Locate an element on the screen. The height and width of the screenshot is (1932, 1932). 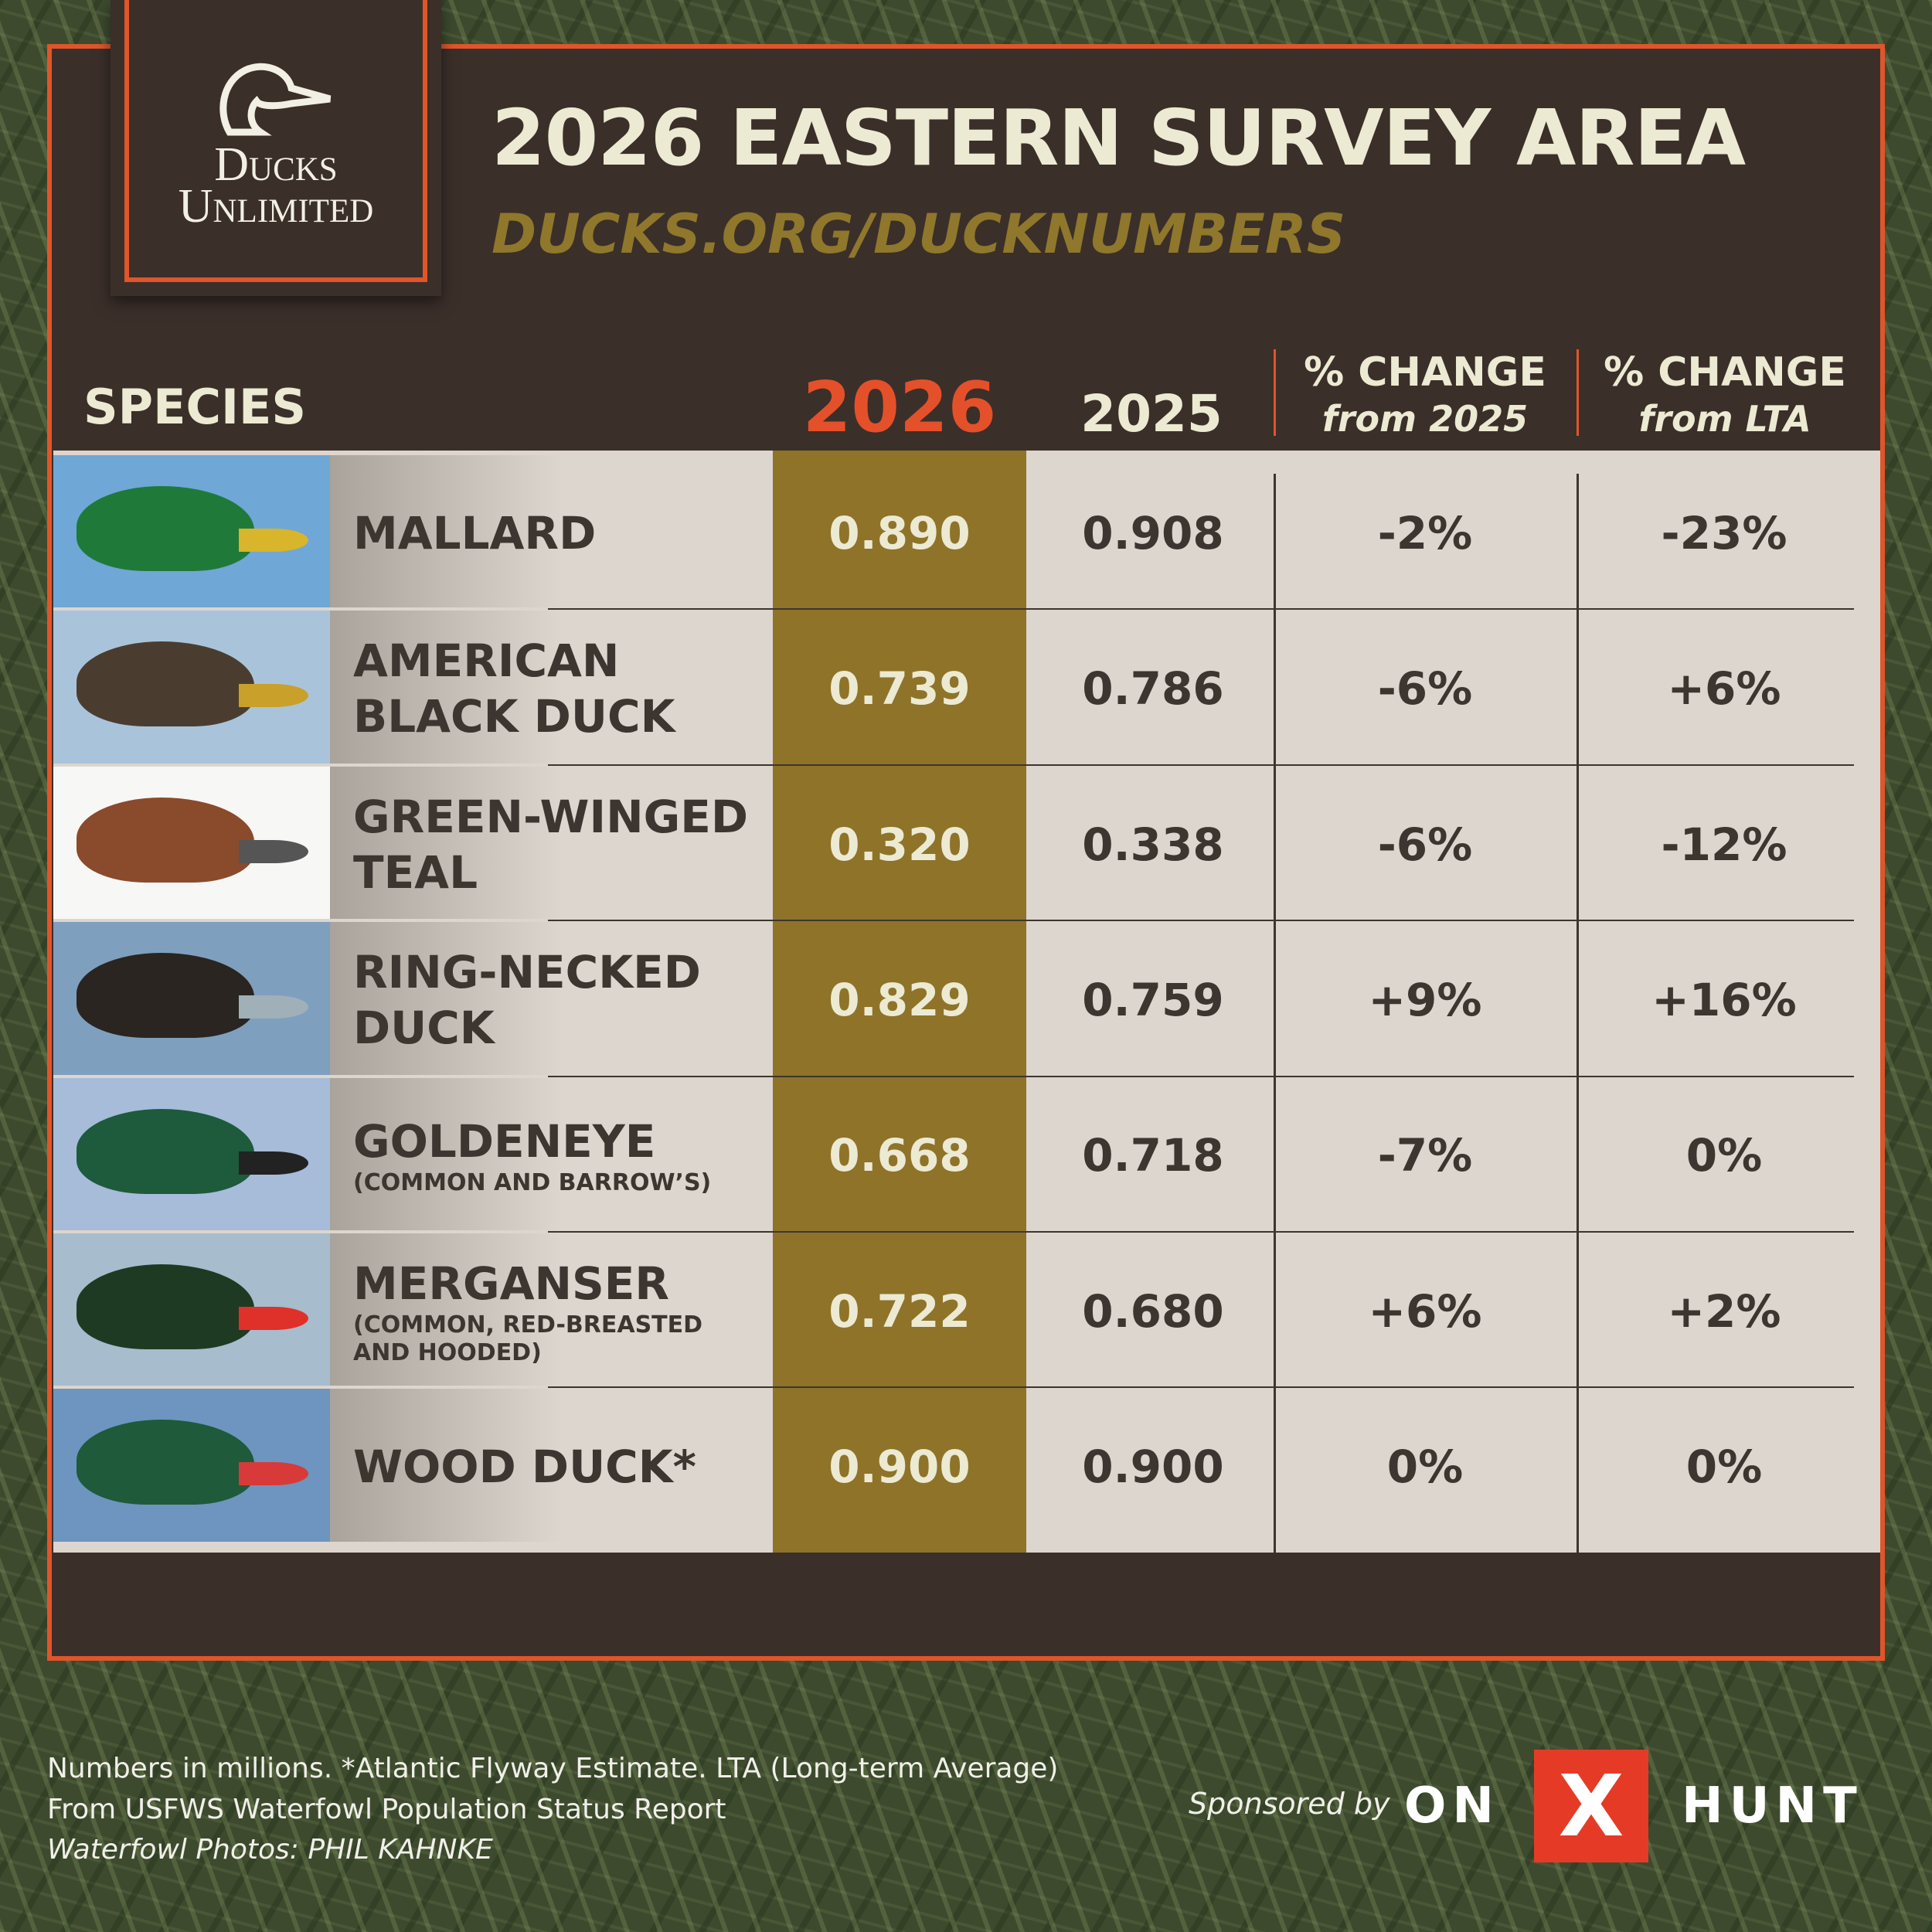
sponsor-logo-mark: X is located at coordinates (1591, 1806).